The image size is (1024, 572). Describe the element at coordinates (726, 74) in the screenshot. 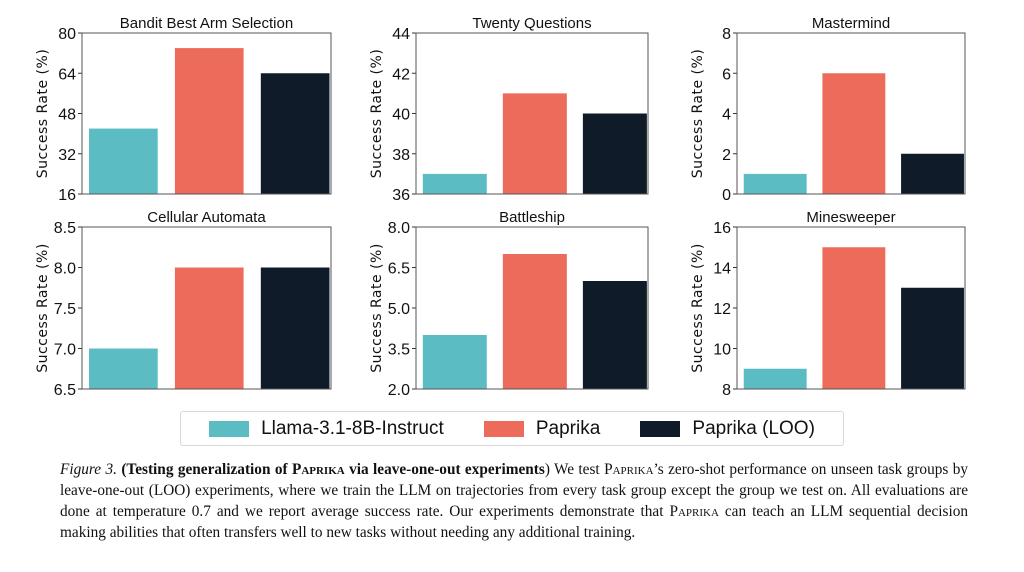

I see `y-tick-label: 6` at that location.